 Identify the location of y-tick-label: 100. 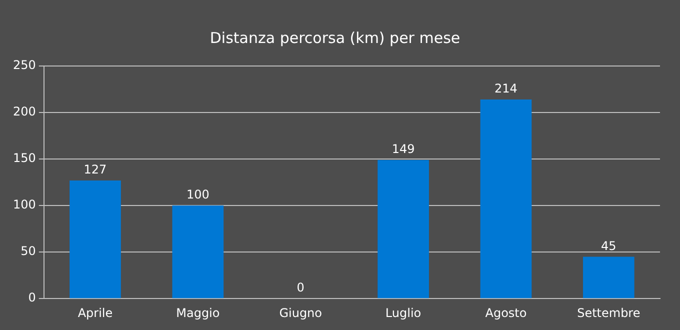
(24, 205).